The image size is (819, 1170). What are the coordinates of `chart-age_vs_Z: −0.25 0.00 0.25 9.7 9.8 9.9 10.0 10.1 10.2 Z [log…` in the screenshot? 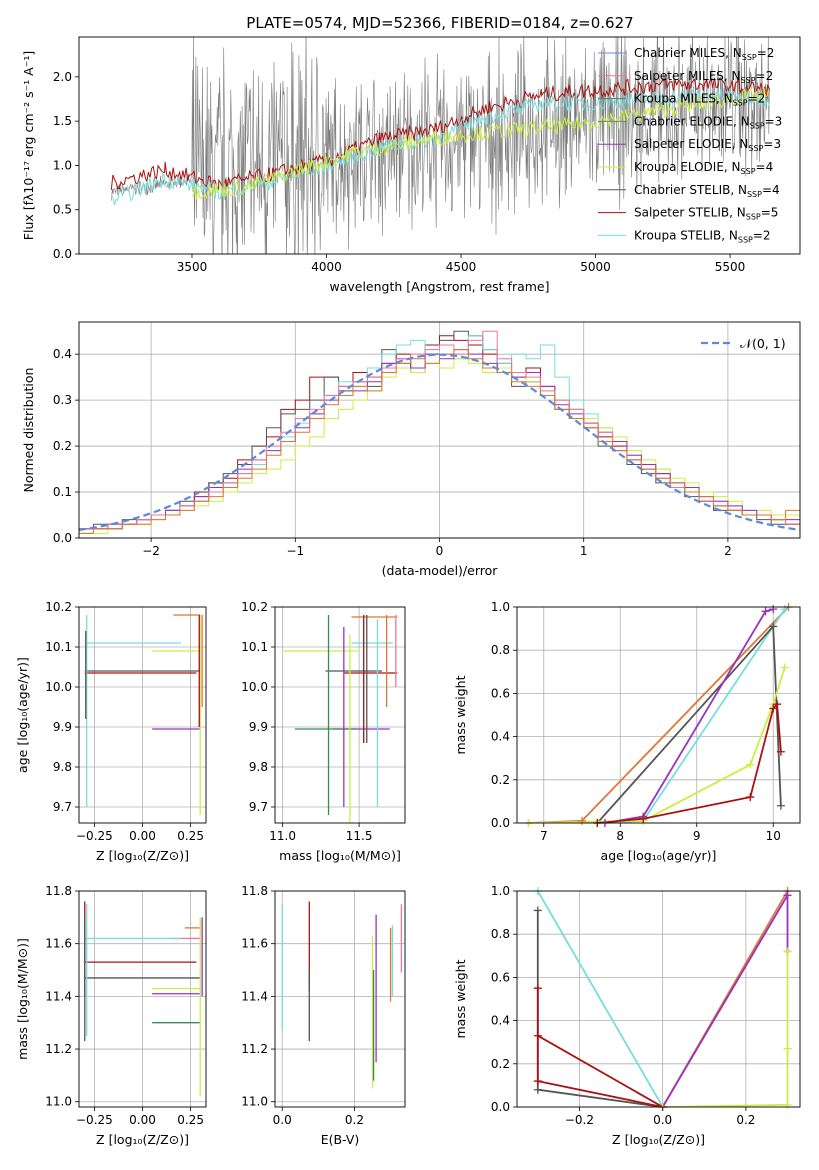 It's located at (111, 731).